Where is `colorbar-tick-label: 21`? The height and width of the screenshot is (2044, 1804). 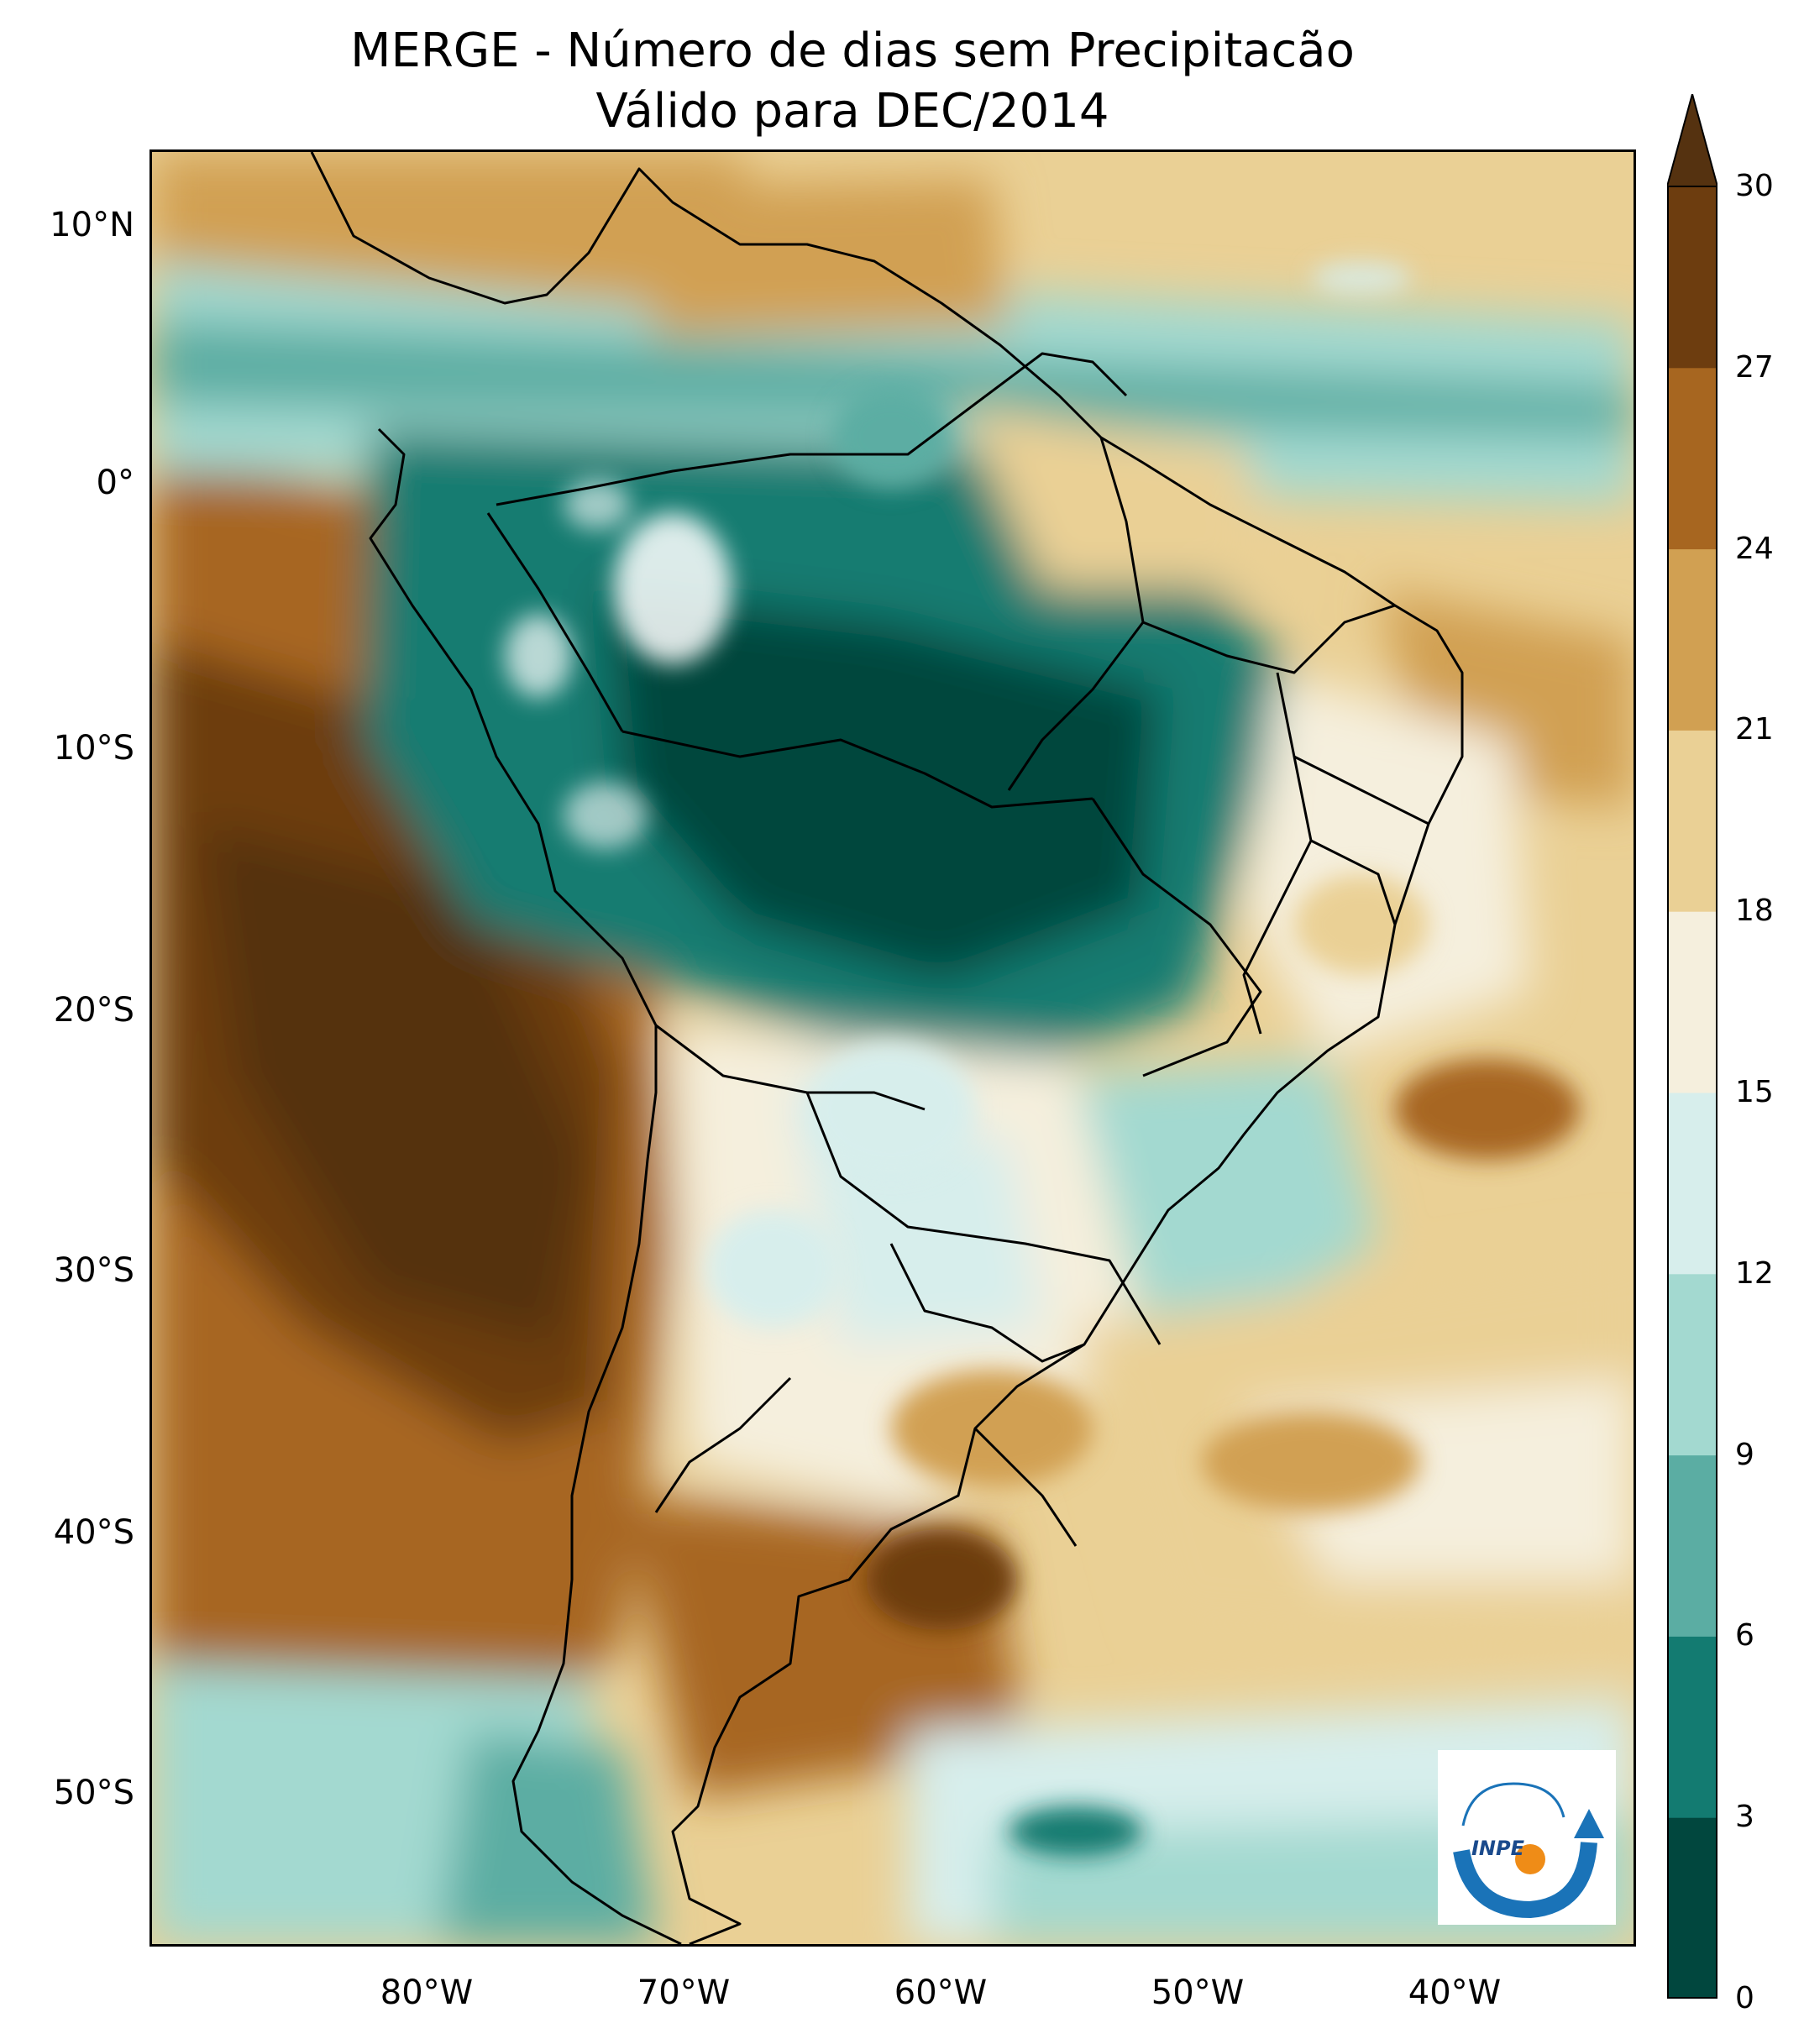
colorbar-tick-label: 21 is located at coordinates (1754, 729).